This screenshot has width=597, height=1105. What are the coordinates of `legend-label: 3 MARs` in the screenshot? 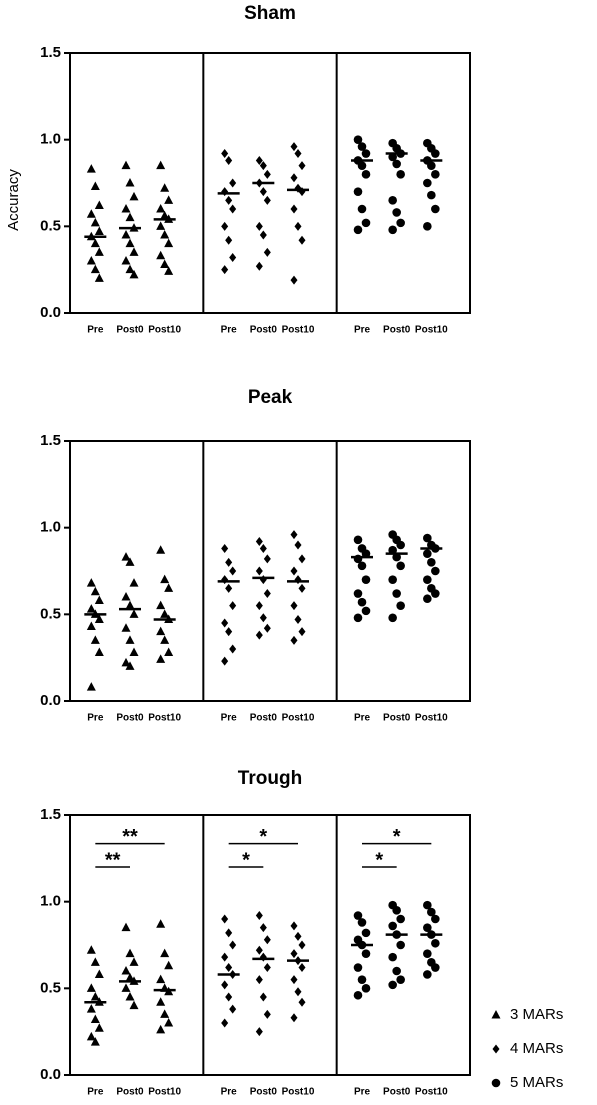 It's located at (536, 1014).